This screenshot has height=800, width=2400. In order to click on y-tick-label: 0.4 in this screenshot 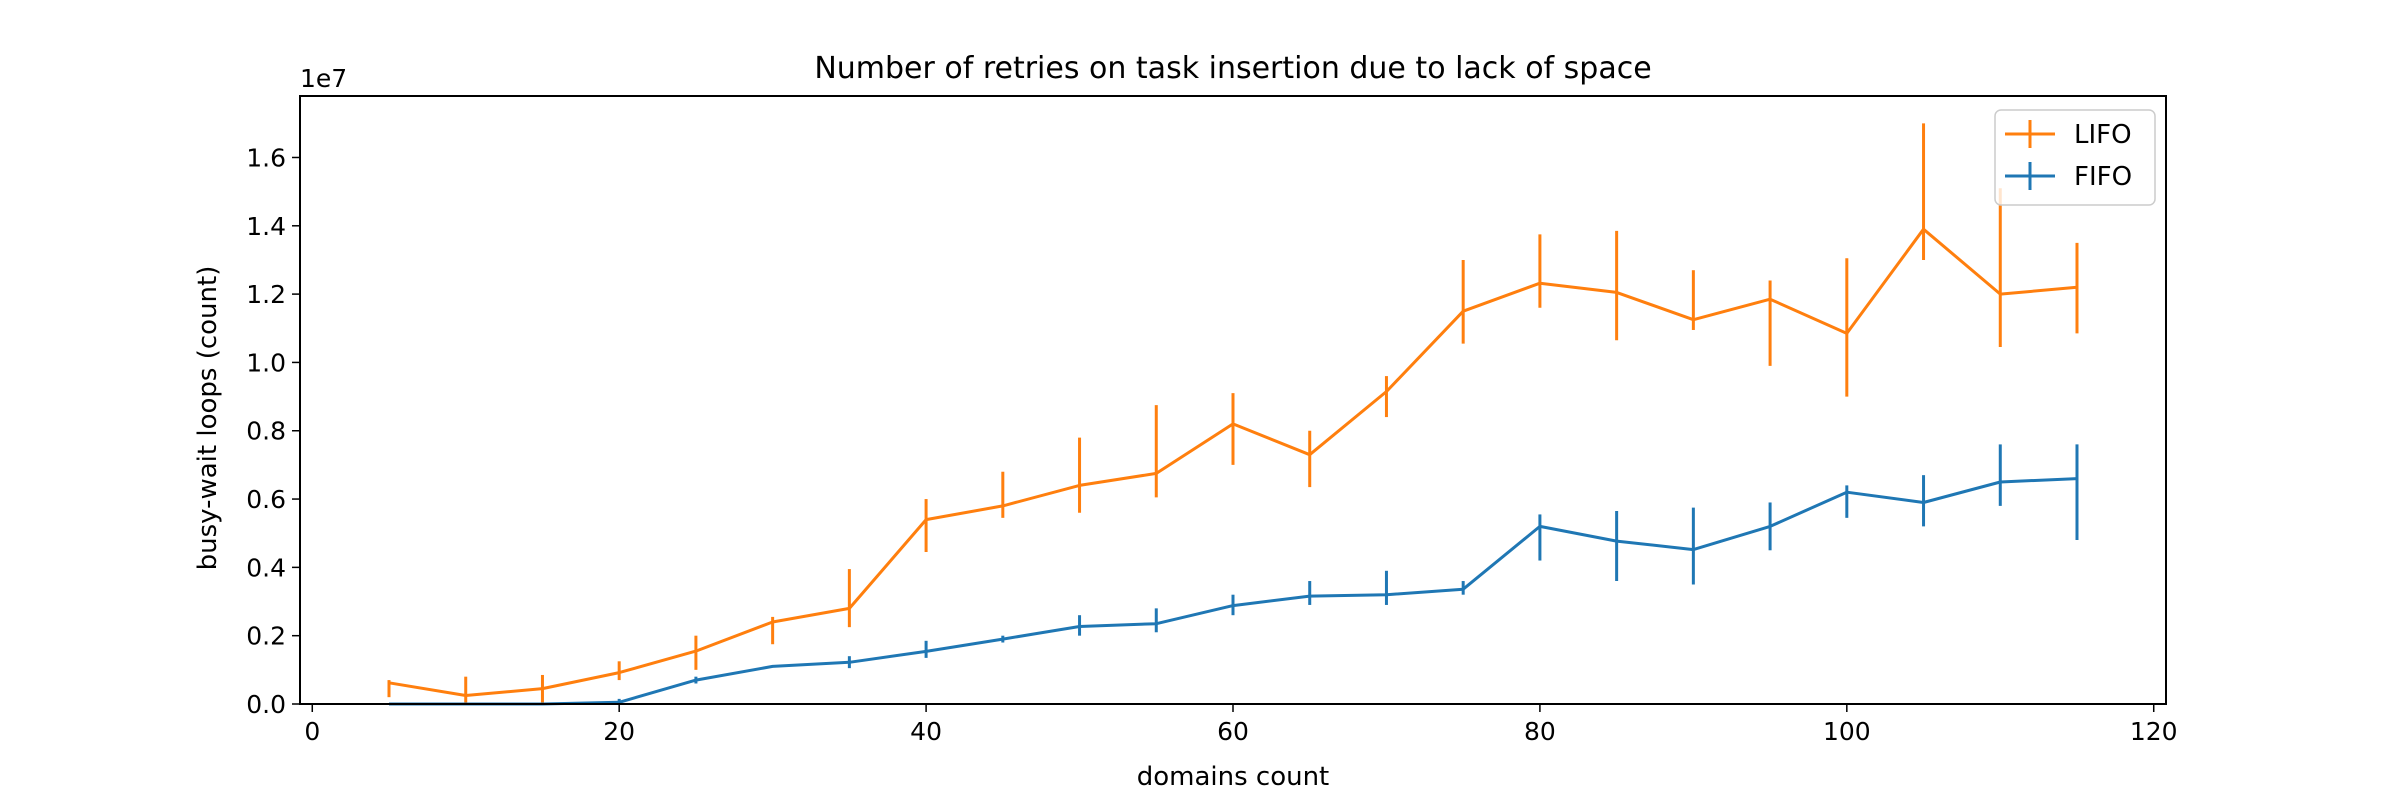, I will do `click(266, 567)`.